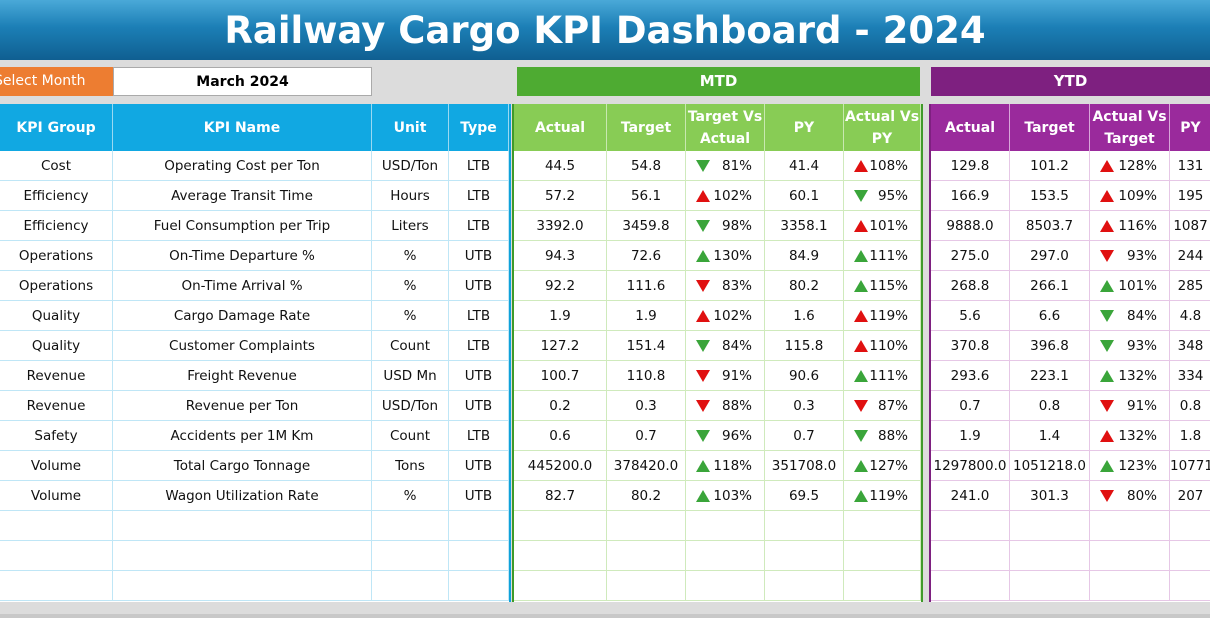 The image size is (1210, 618). I want to click on mtd-cell: 378420.0, so click(646, 466).